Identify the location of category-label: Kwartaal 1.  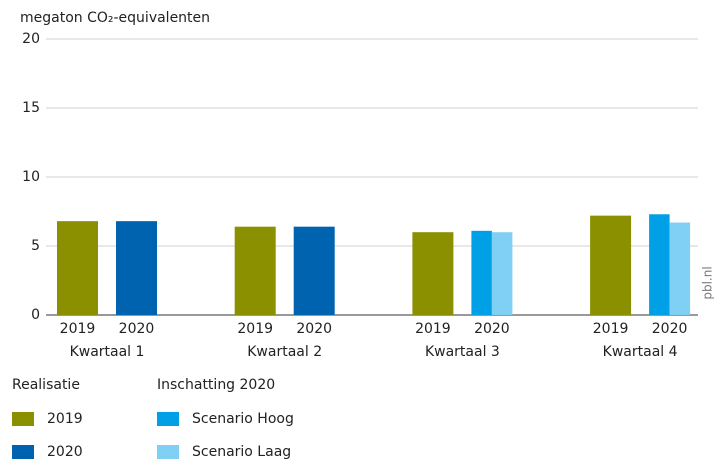
(107, 352).